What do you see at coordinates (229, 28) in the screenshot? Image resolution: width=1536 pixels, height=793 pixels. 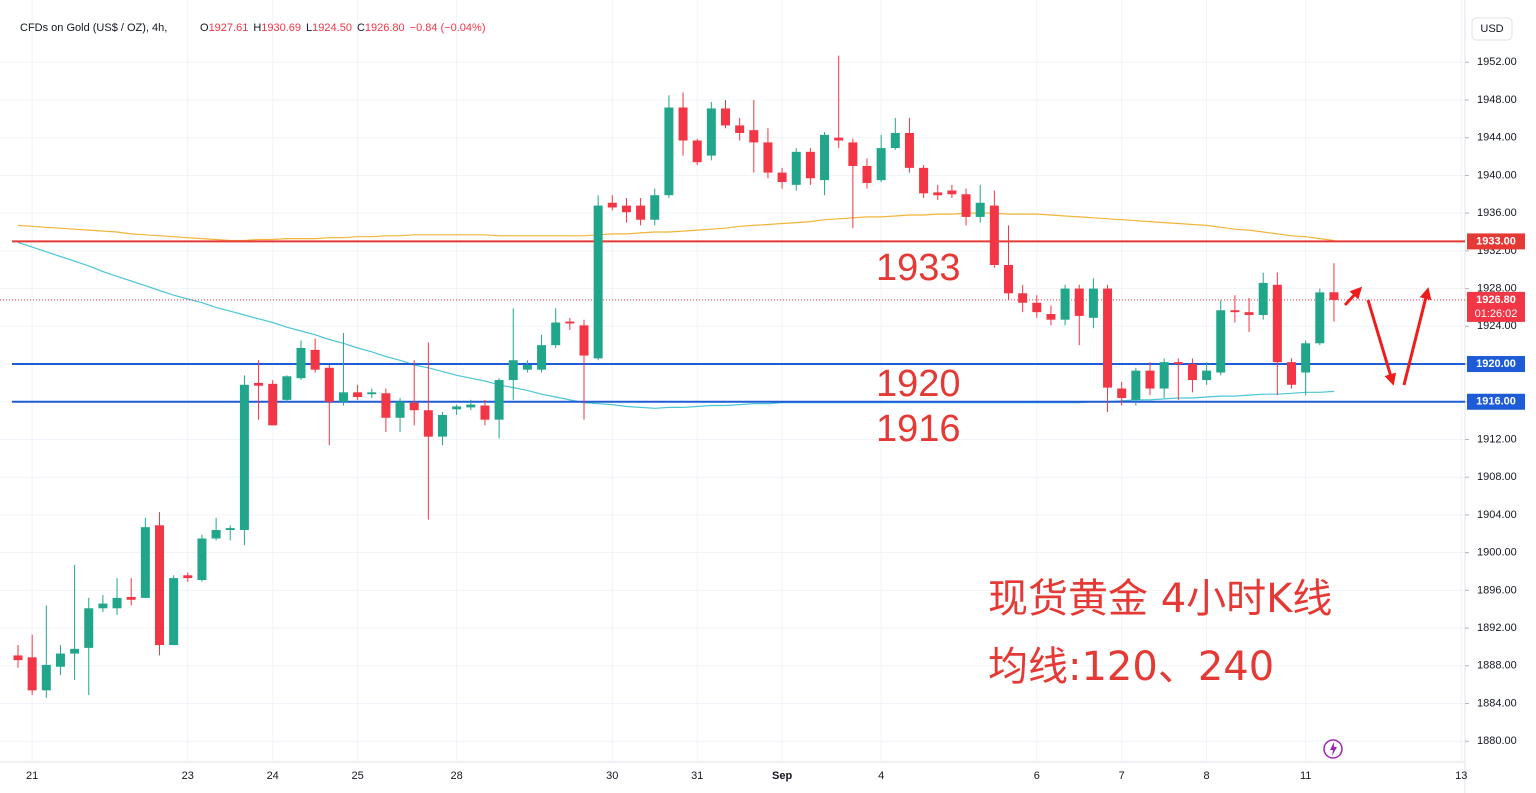 I see `ohlc-value: 1927.61` at bounding box center [229, 28].